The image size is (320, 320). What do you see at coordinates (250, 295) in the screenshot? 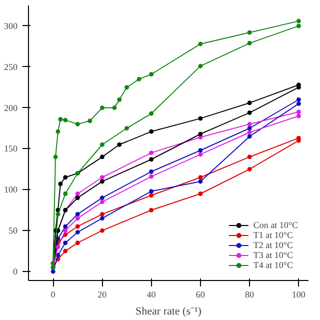
I see `x-tick-label: 80` at bounding box center [250, 295].